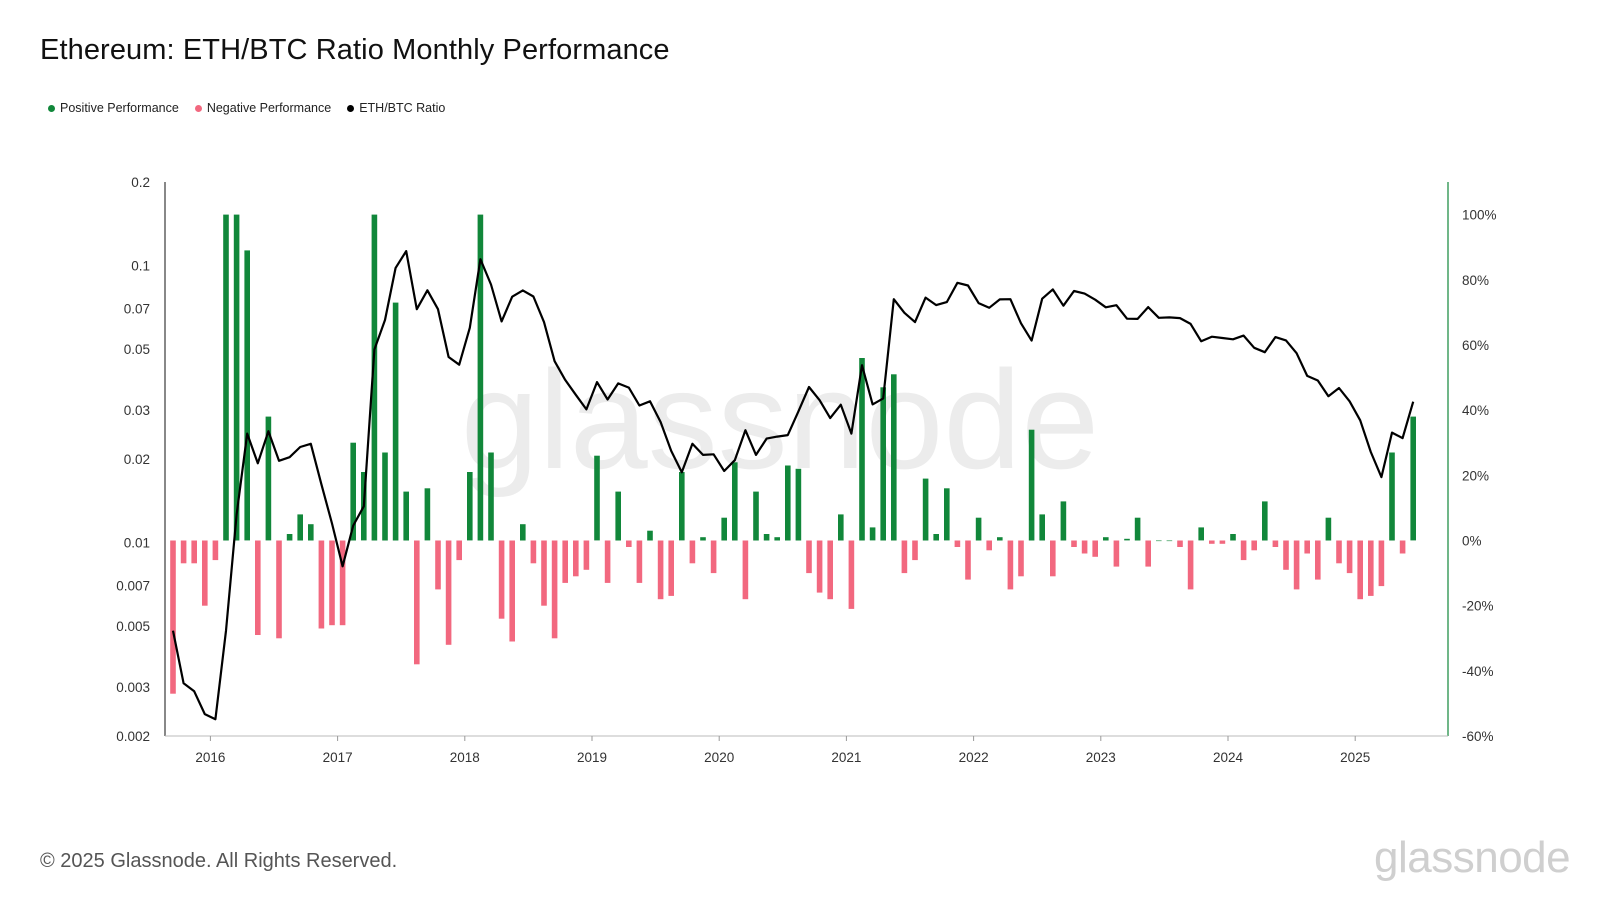 The height and width of the screenshot is (900, 1600). Describe the element at coordinates (846, 757) in the screenshot. I see `x-tick-label: 2021` at that location.